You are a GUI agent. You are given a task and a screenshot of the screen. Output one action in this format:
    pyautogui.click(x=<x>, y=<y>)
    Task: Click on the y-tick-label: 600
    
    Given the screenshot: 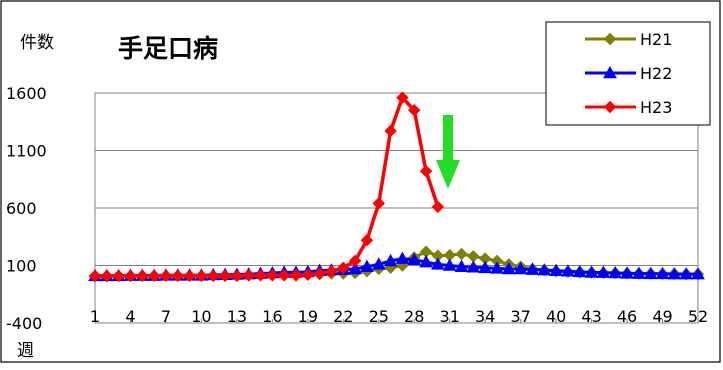 What is the action you would take?
    pyautogui.click(x=21, y=208)
    